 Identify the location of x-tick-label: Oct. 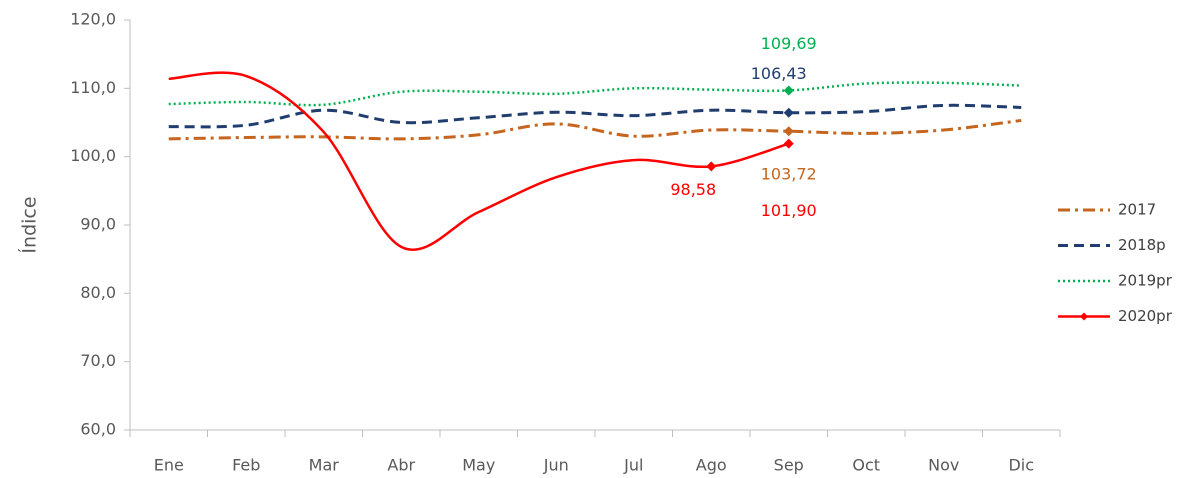
(866, 465).